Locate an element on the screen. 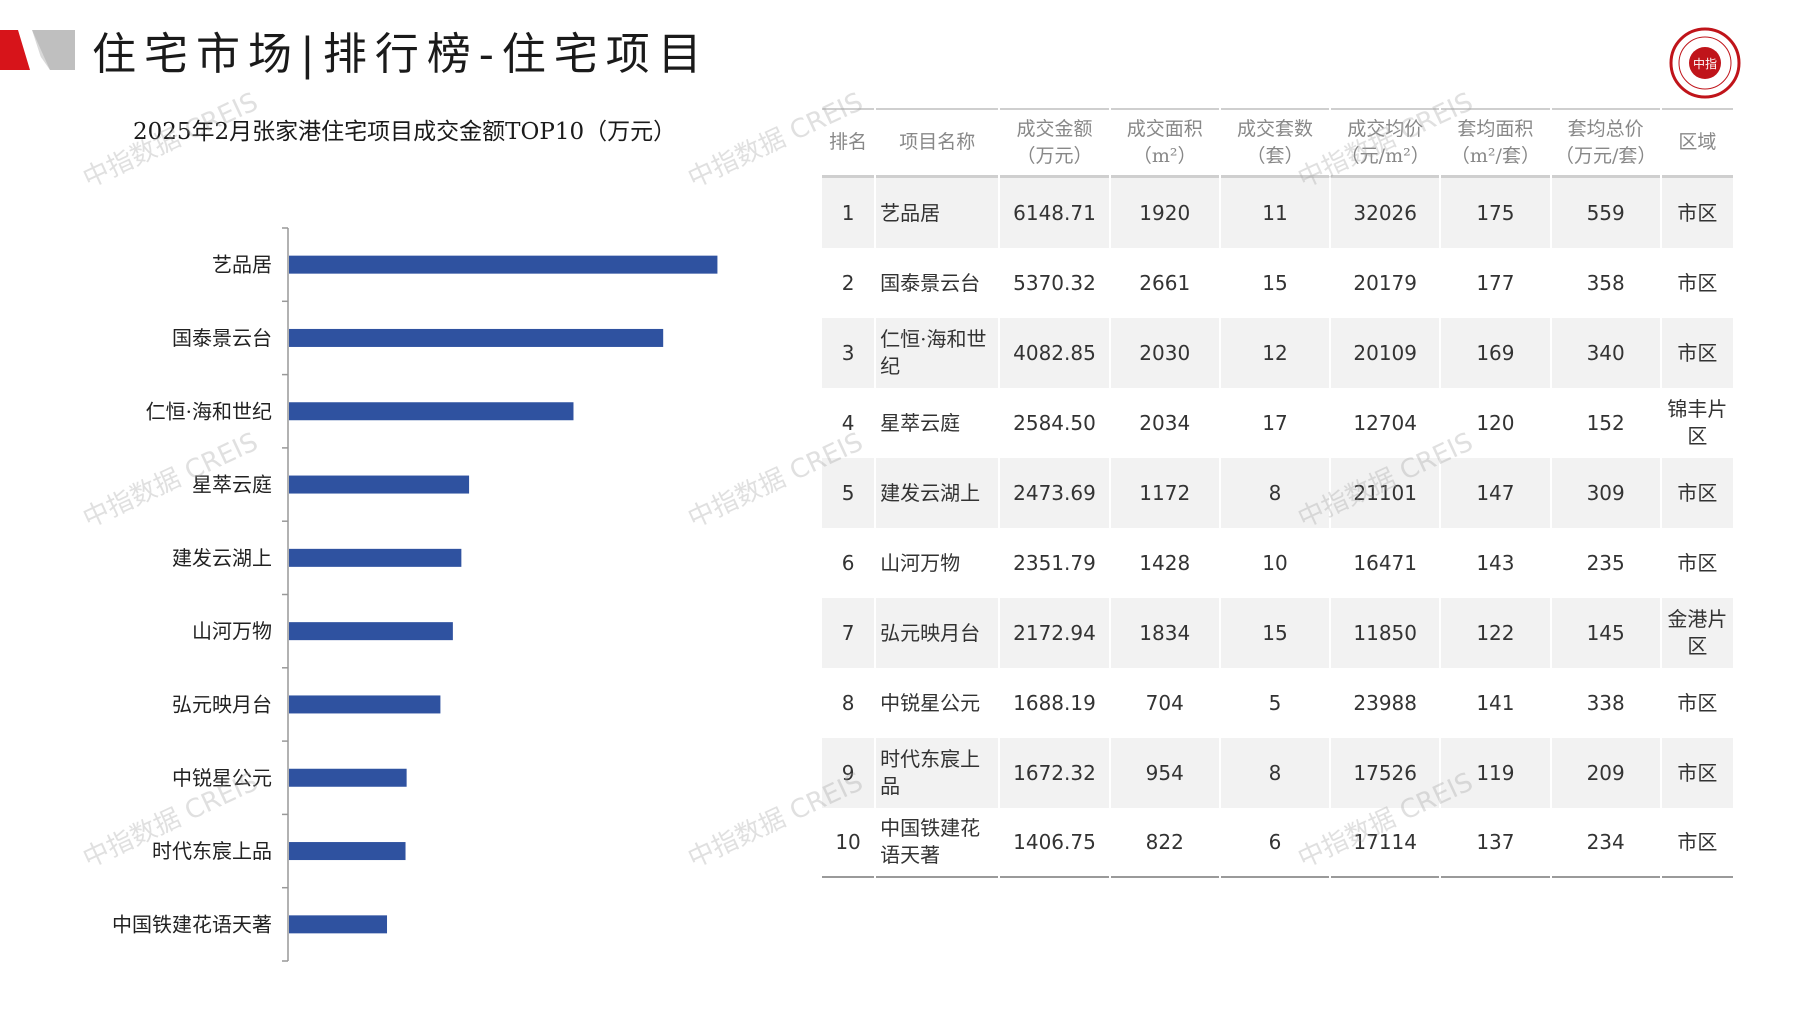 The width and height of the screenshot is (1797, 1010). cell-units: 8 is located at coordinates (1275, 773).